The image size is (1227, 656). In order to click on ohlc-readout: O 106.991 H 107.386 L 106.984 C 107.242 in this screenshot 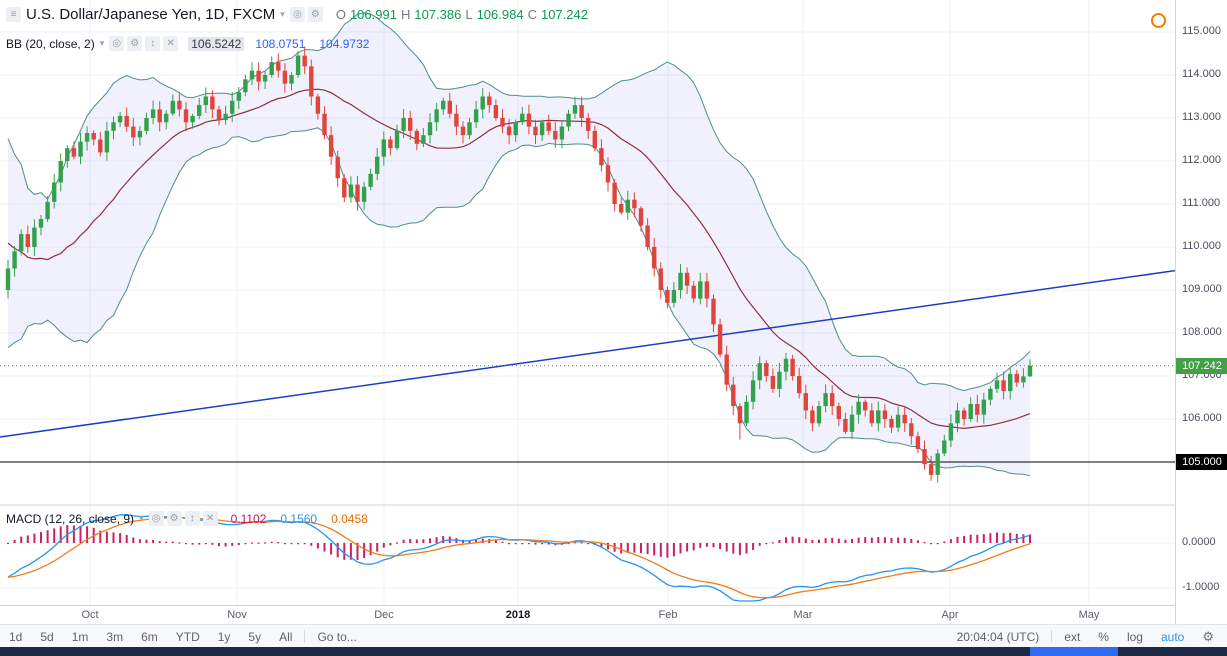, I will do `click(462, 14)`.